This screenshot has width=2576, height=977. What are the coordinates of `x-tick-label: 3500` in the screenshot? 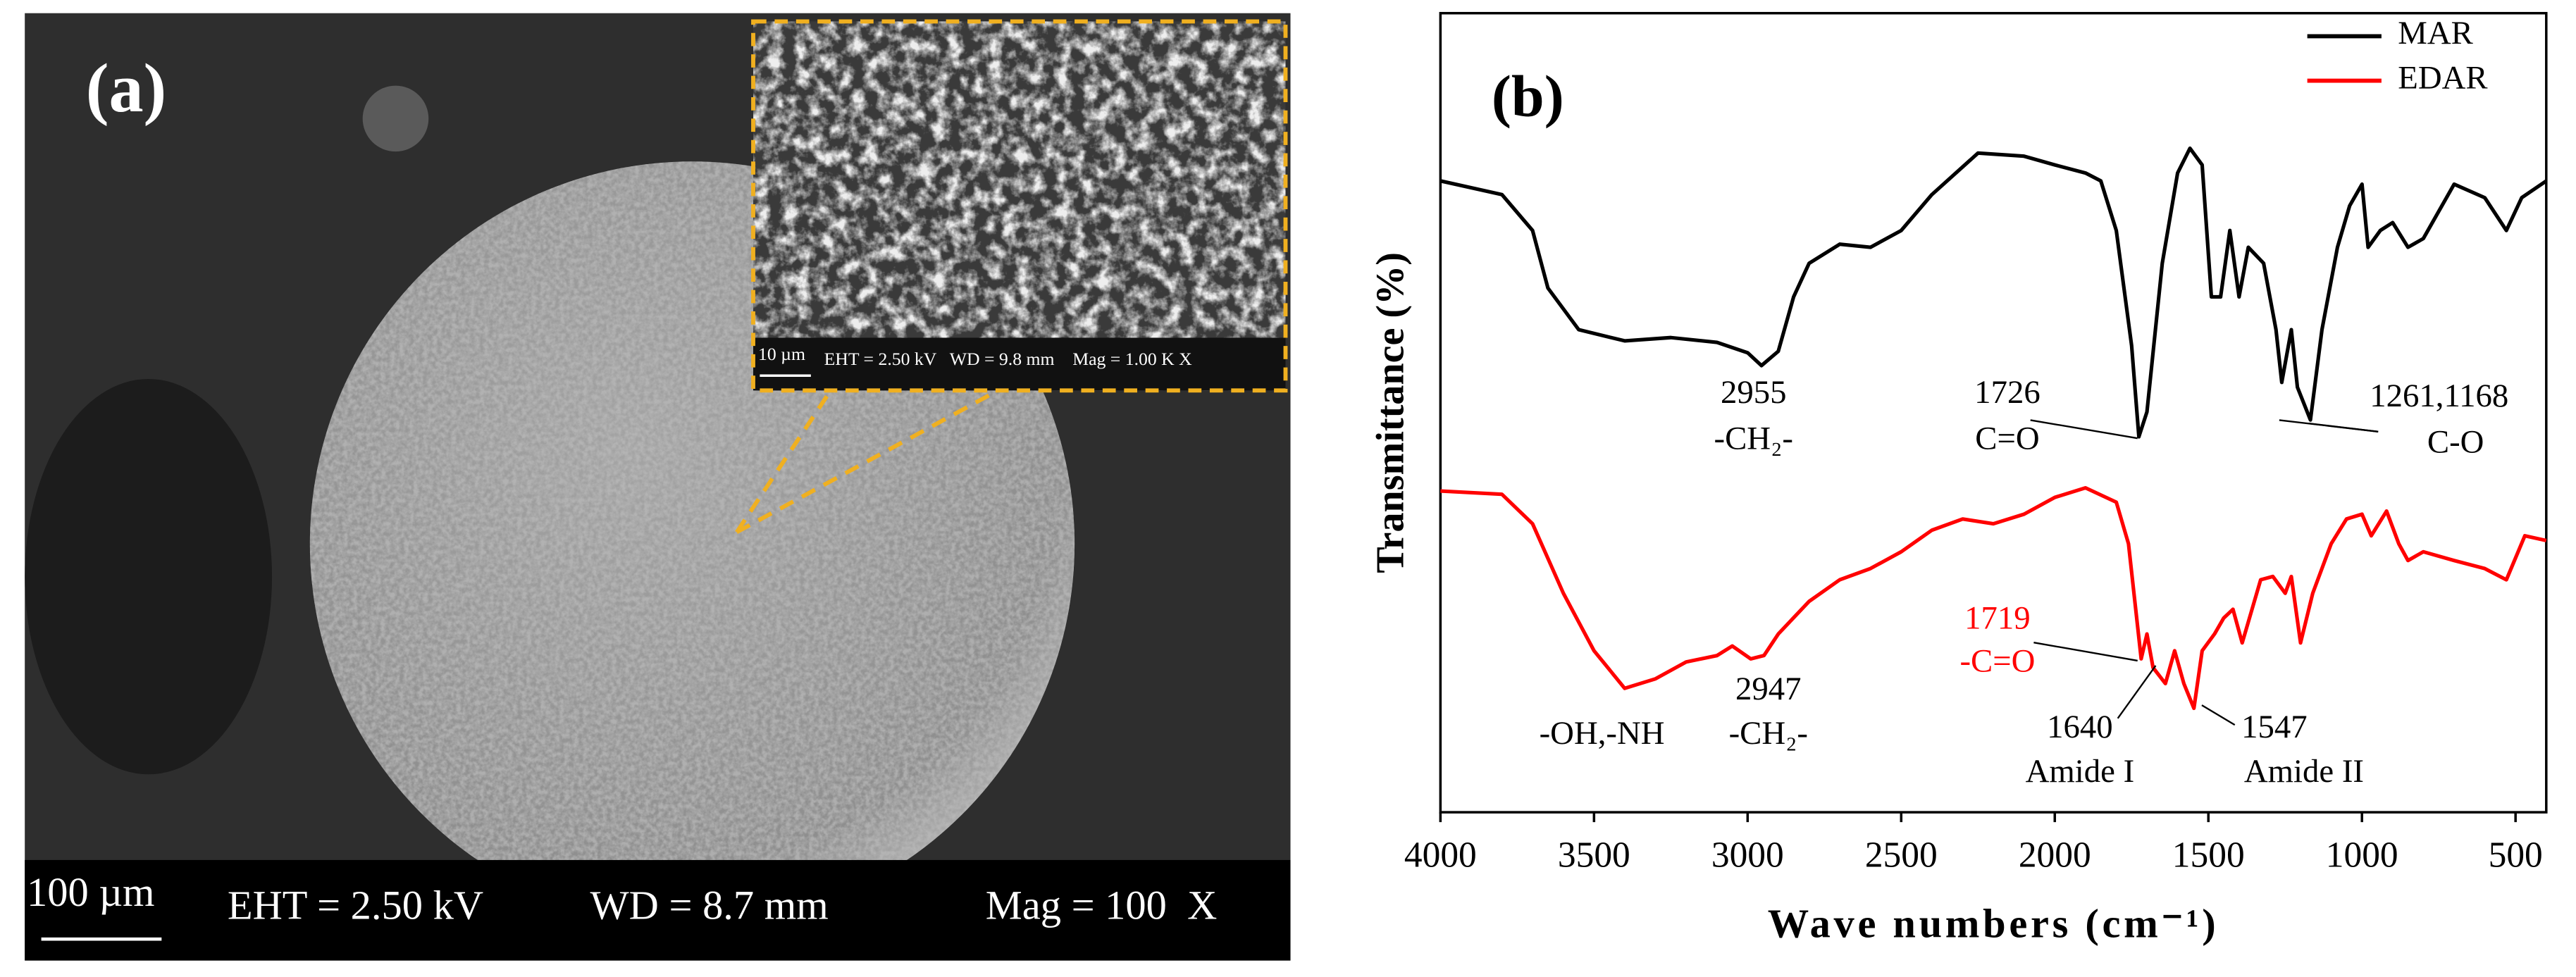 It's located at (1594, 855).